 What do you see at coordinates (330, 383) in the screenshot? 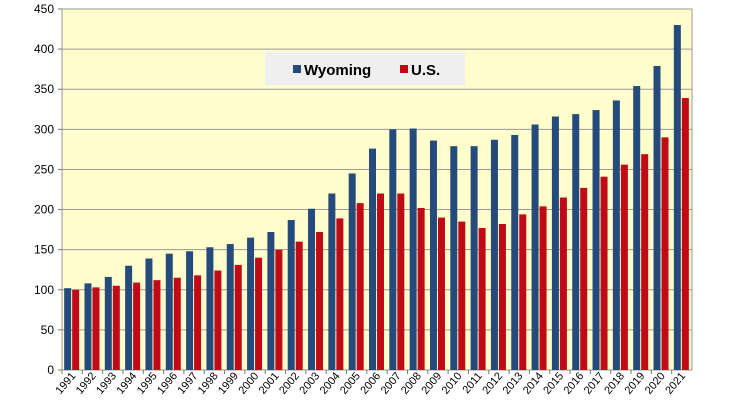
I see `x-tick-label: 2004` at bounding box center [330, 383].